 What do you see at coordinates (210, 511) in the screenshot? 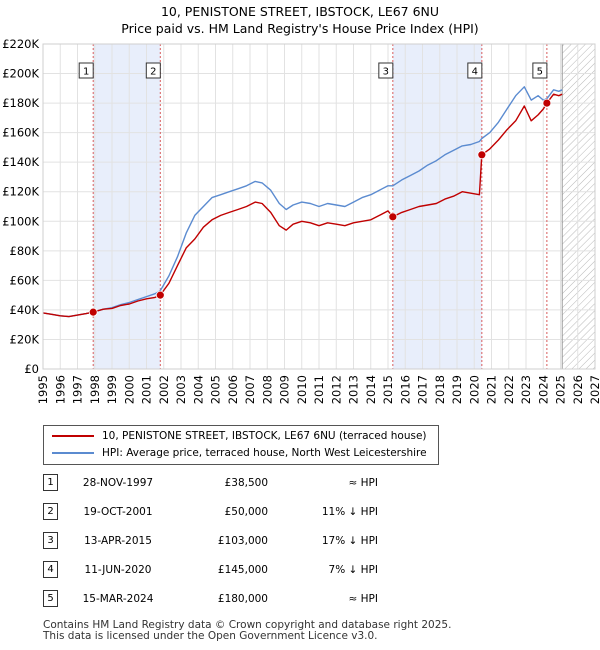
I see `table-row: 2 19-OCT-2001 £50,000 11% ↓ HPI` at bounding box center [210, 511].